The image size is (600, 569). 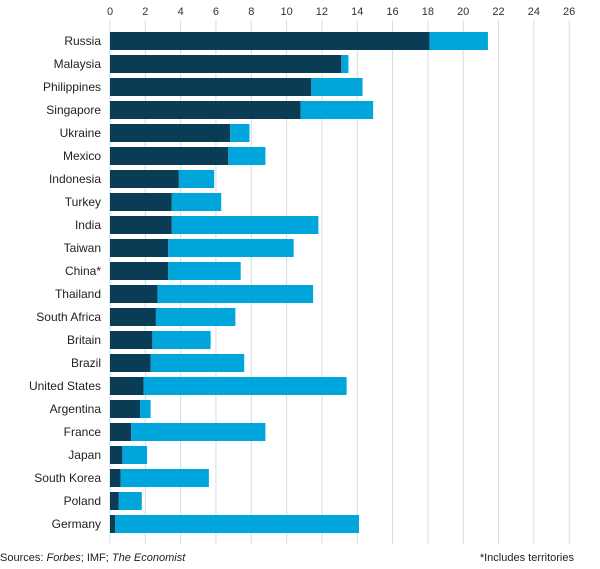 I want to click on category-label-8: India, so click(x=88, y=225).